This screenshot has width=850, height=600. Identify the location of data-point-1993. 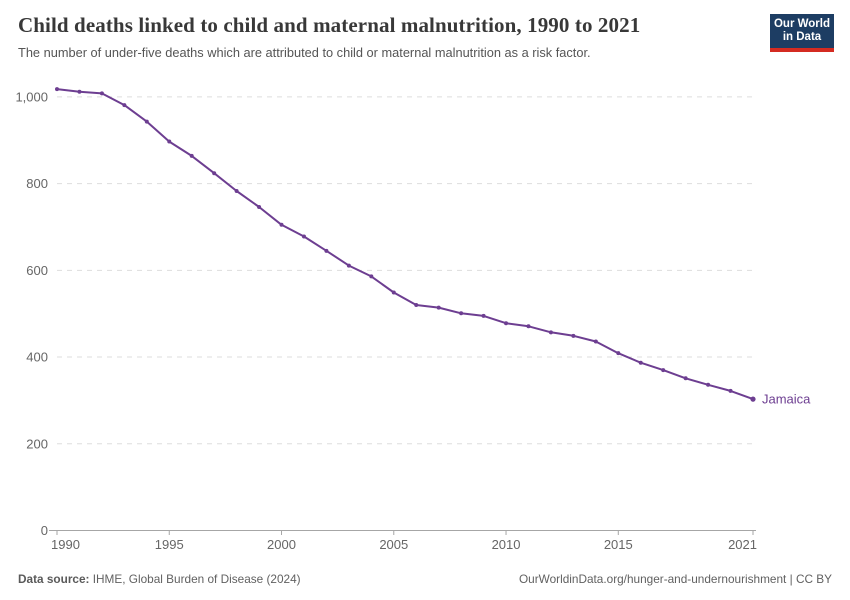
(124, 105).